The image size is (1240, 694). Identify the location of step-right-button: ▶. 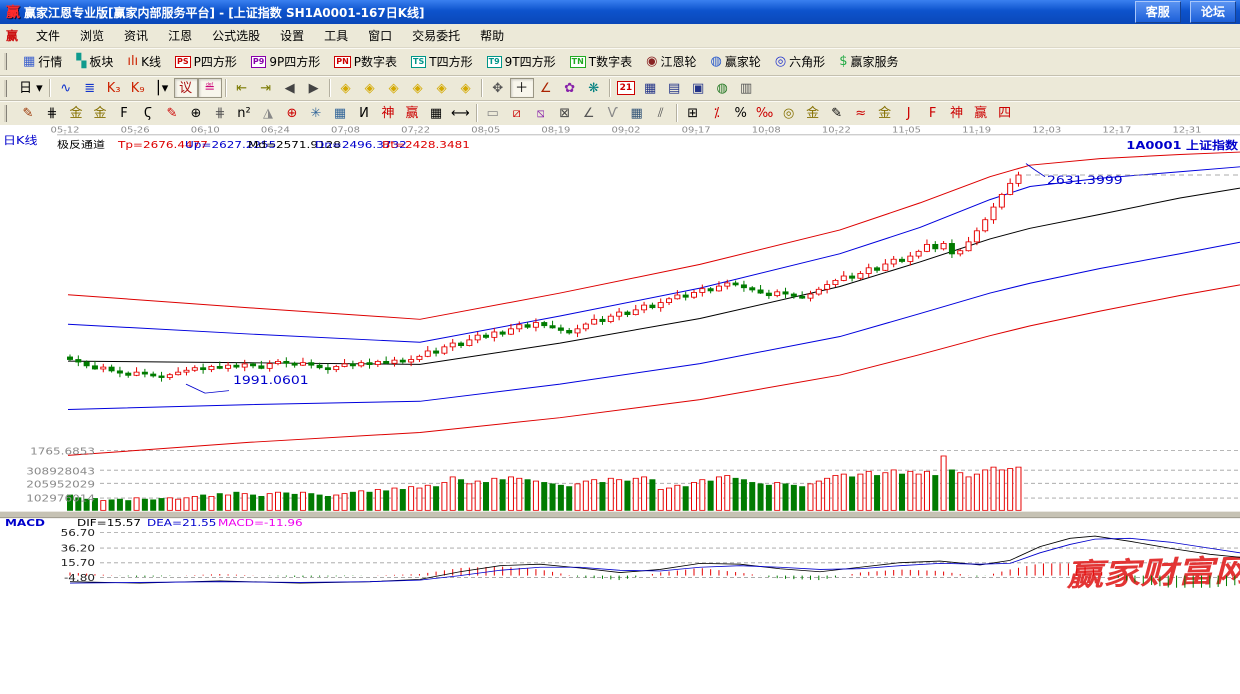
(314, 88).